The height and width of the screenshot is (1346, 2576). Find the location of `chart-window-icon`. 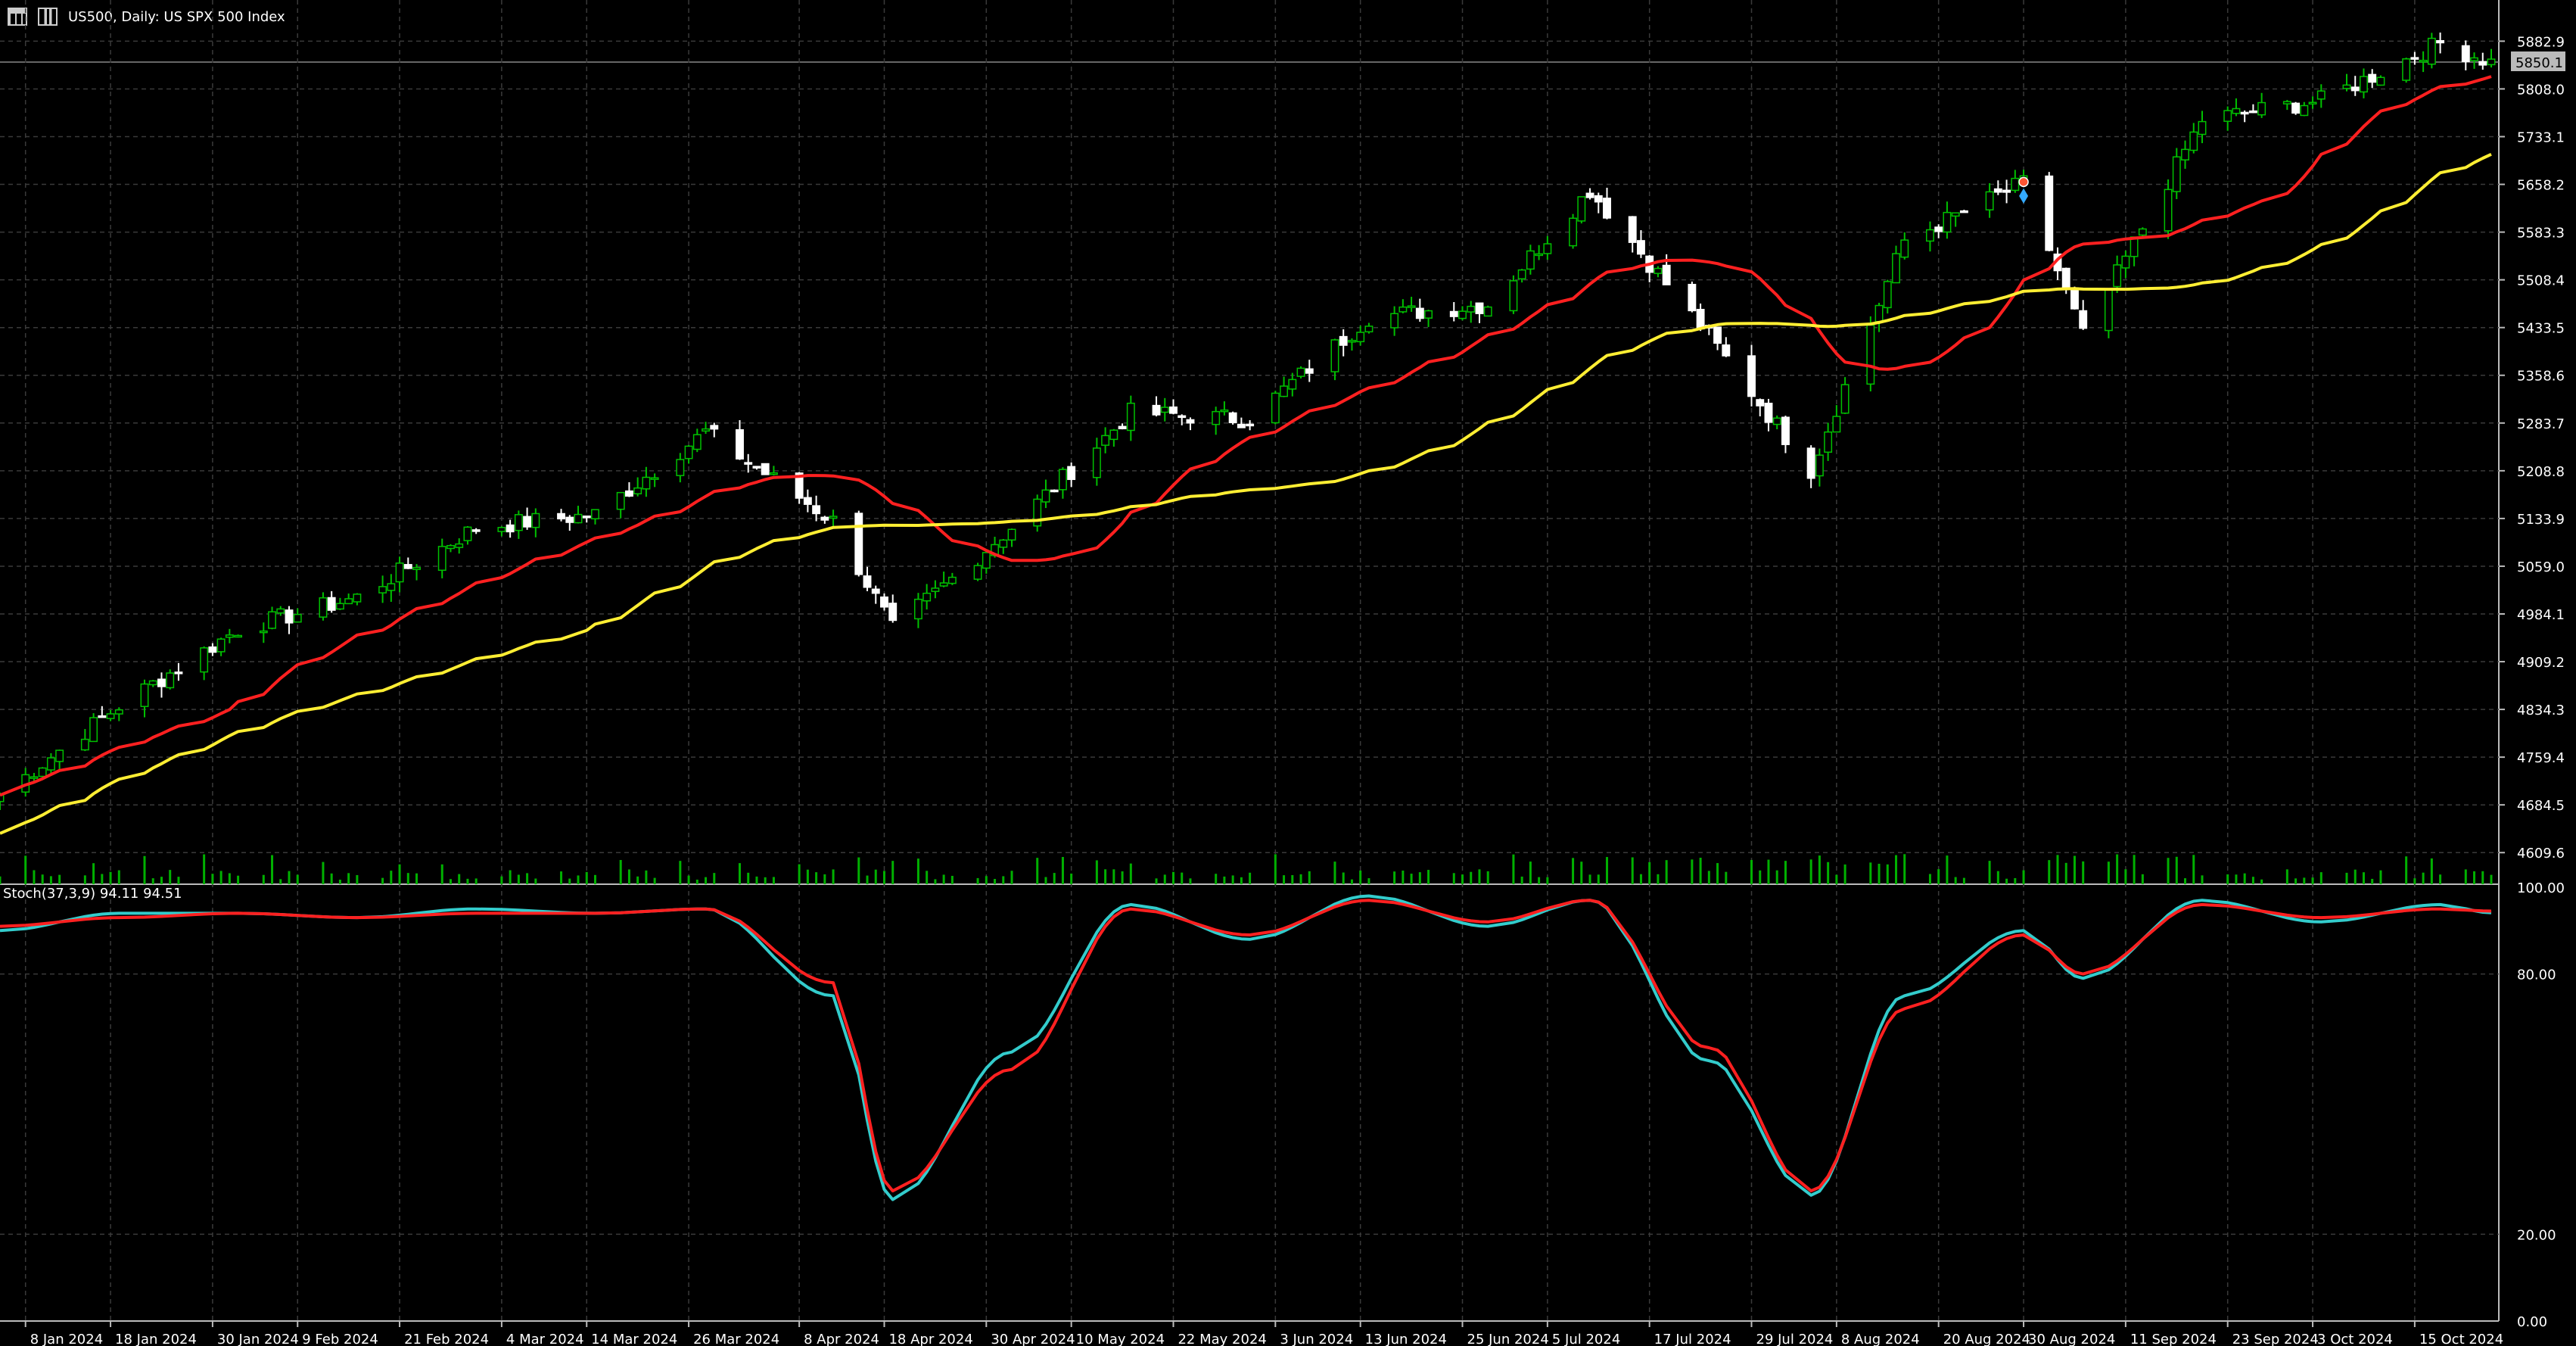

chart-window-icon is located at coordinates (17, 17).